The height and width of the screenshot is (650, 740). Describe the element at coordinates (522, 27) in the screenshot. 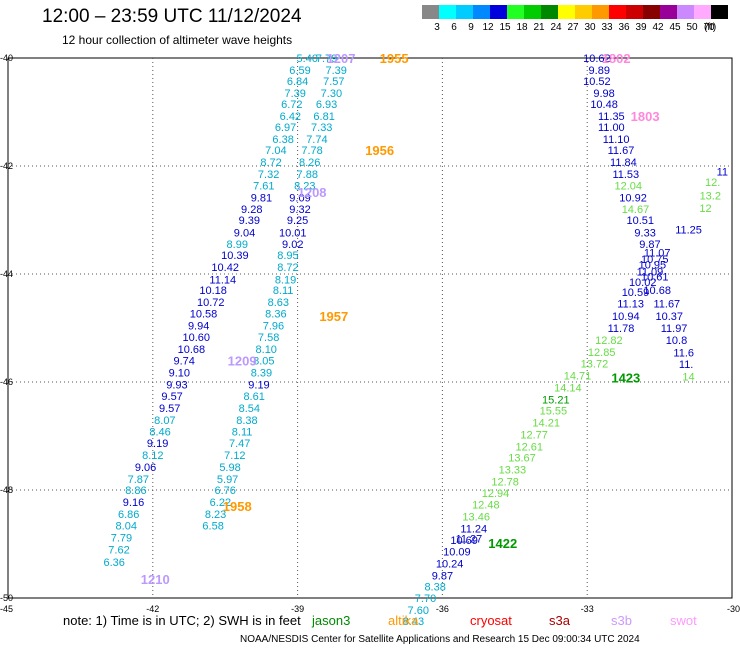

I see `scale-label: 18` at that location.